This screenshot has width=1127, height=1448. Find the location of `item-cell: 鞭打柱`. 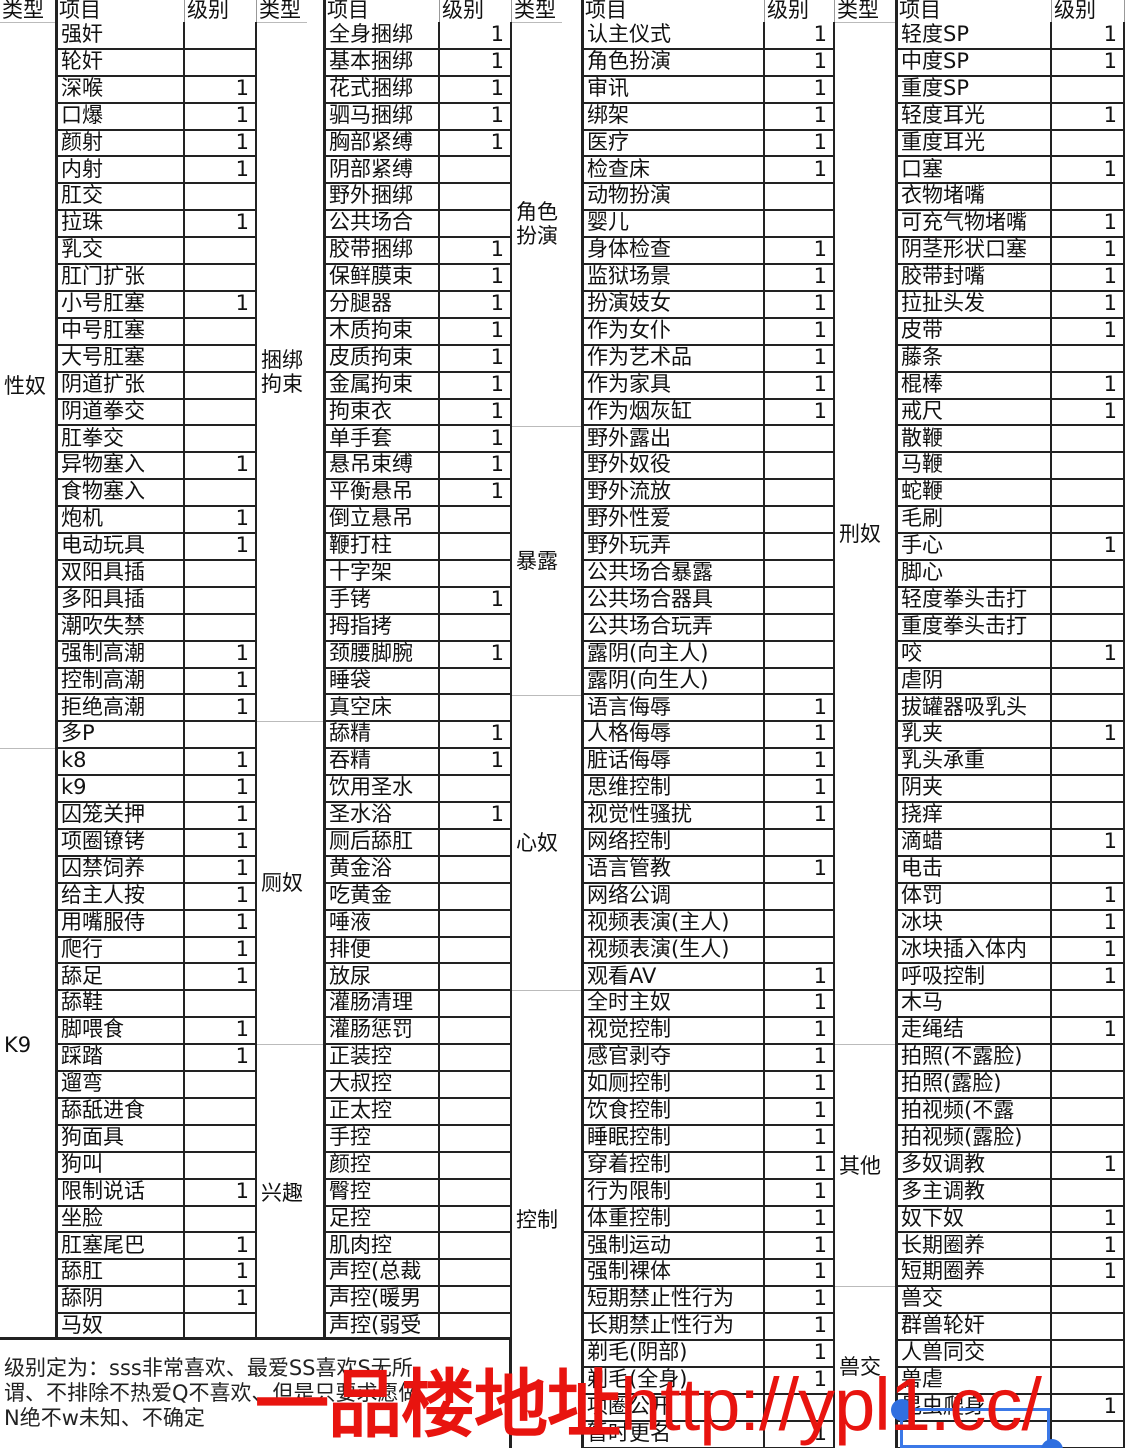

item-cell: 鞭打柱 is located at coordinates (382, 547).